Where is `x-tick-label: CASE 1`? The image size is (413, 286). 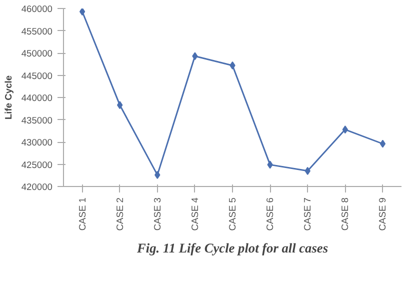 x-tick-label: CASE 1 is located at coordinates (82, 214).